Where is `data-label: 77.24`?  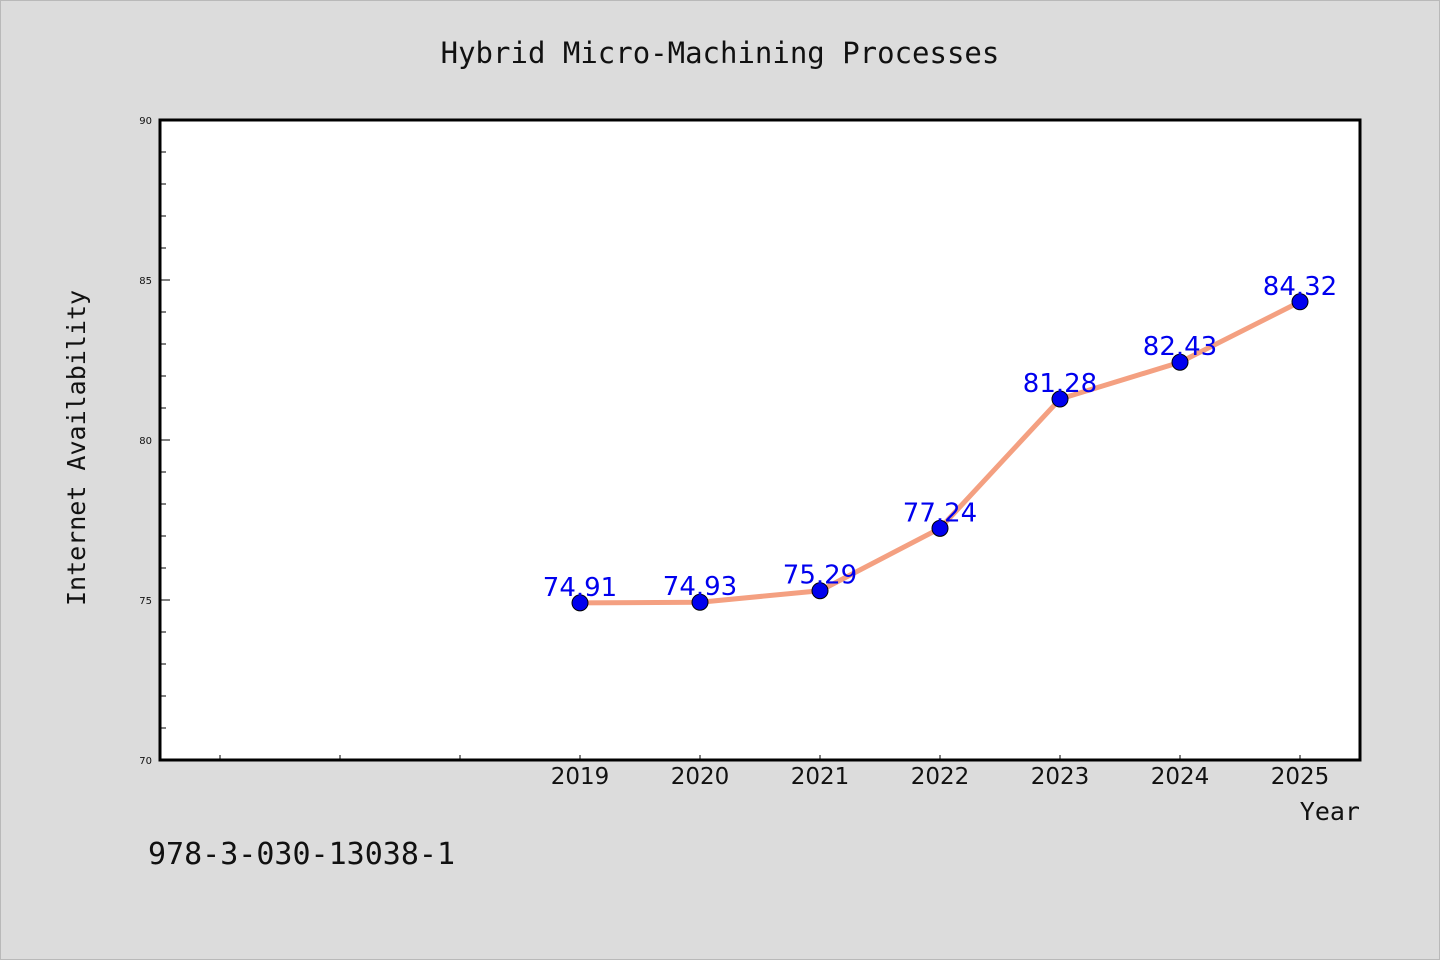
data-label: 77.24 is located at coordinates (940, 513).